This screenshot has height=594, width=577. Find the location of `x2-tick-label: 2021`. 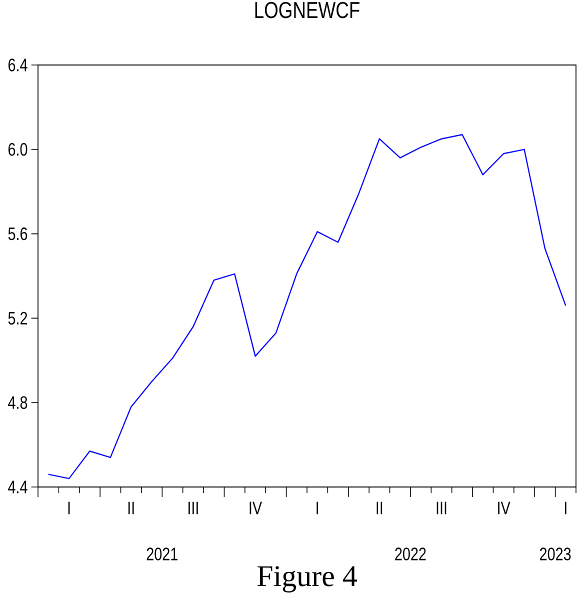

x2-tick-label: 2021 is located at coordinates (162, 554).